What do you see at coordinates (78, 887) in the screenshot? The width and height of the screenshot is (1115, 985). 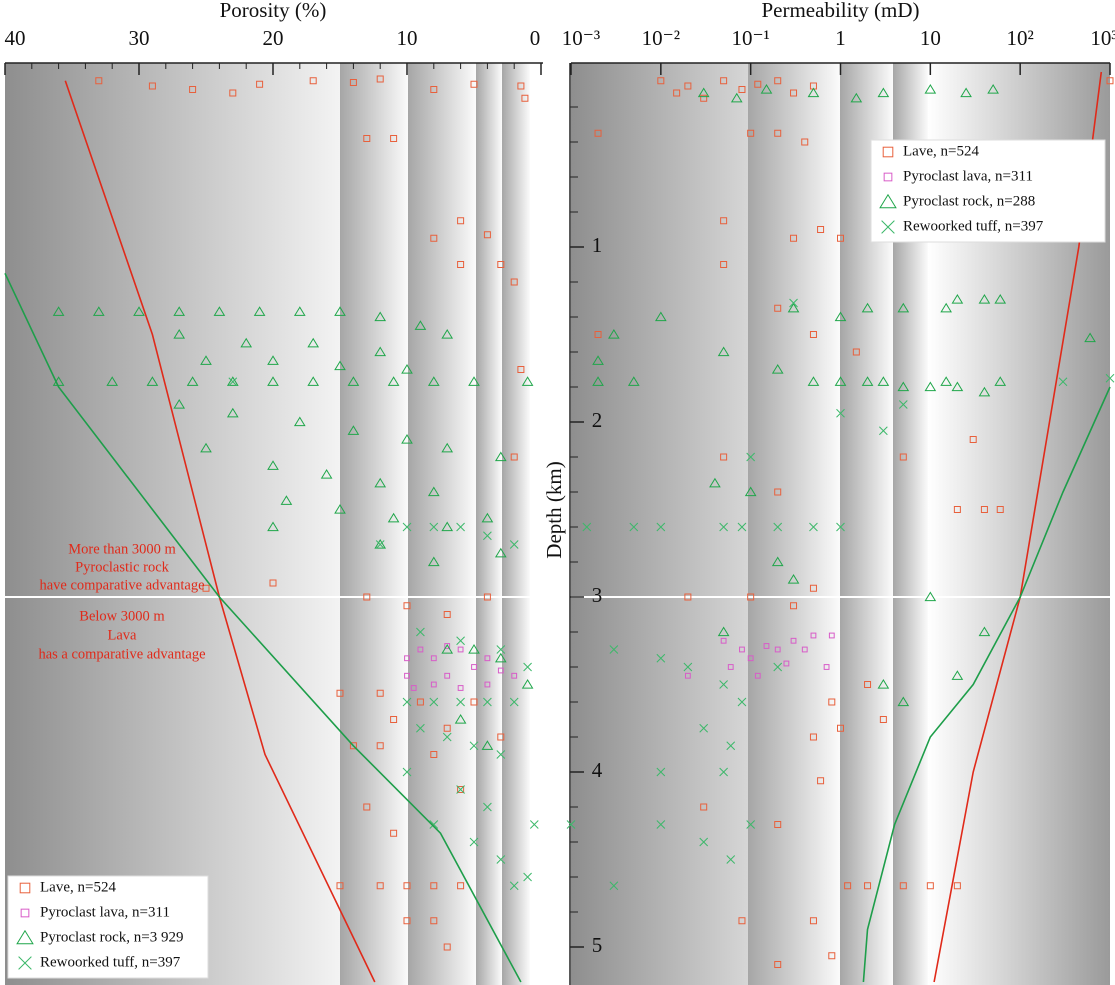 I see `legend-label: Lave, n=524` at bounding box center [78, 887].